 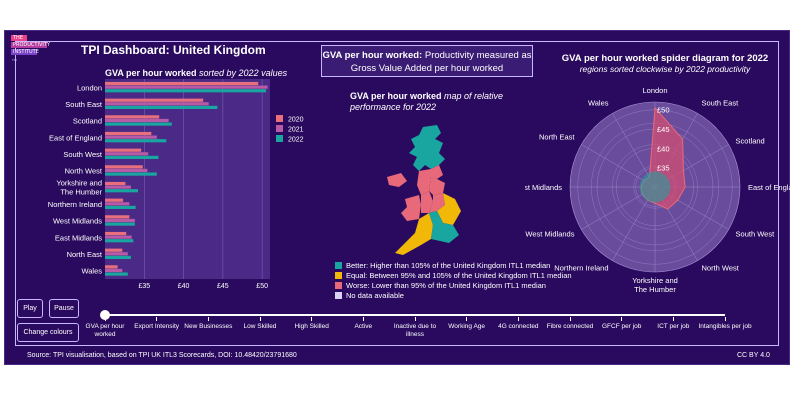 I want to click on timeline-step: GVA per hour worked, so click(x=105, y=330).